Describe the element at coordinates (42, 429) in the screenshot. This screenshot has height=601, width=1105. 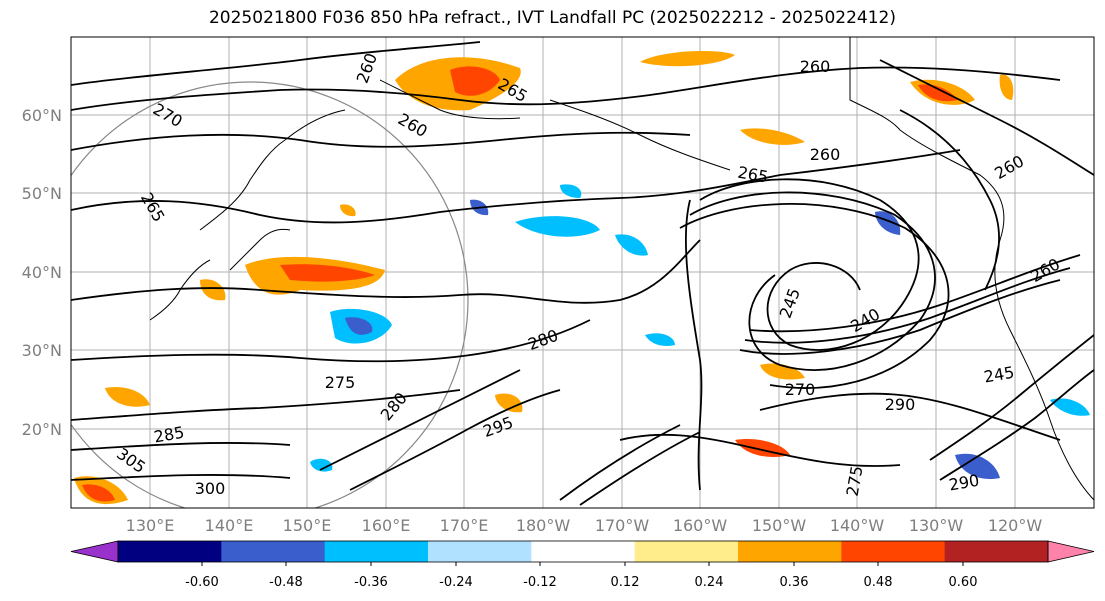
I see `lat-label-20n: 20°N` at that location.